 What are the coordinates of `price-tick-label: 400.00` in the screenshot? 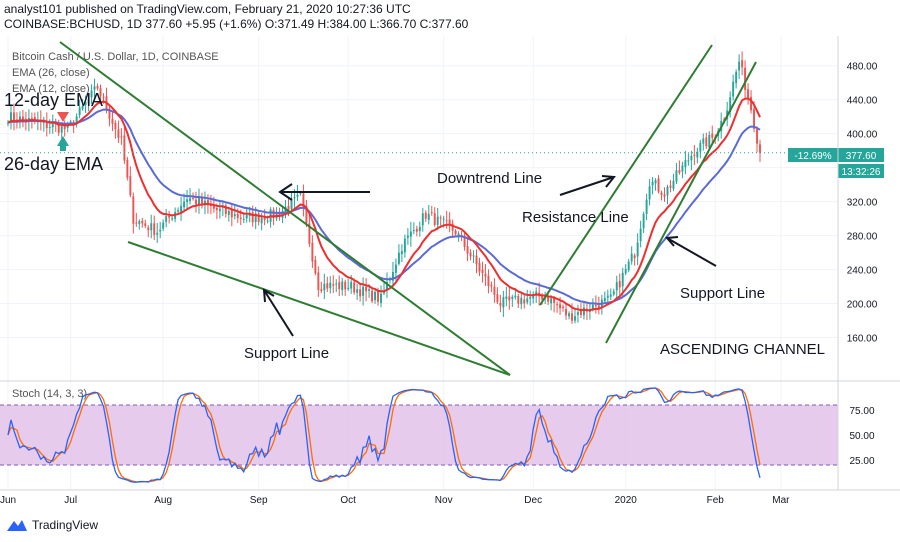 It's located at (862, 135).